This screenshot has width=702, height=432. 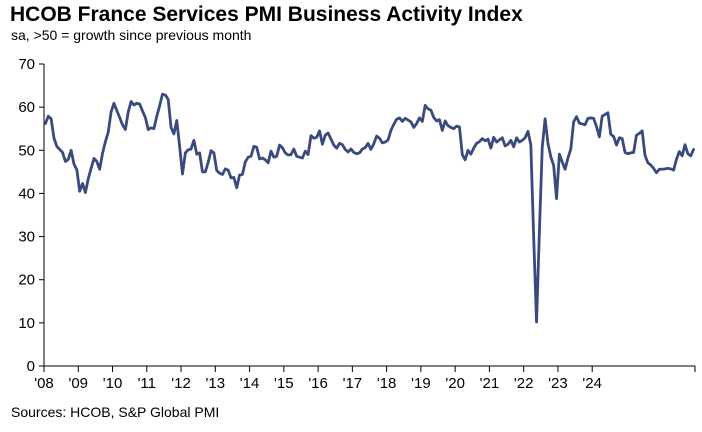 I want to click on y-tick-label: 20, so click(x=26, y=280).